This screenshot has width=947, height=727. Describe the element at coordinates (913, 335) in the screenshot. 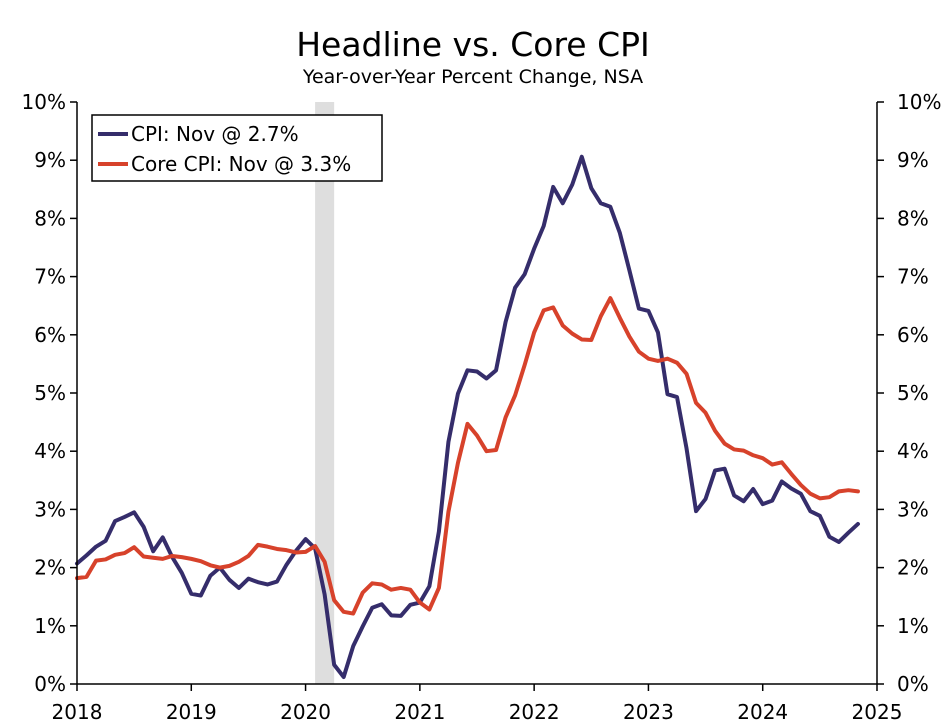

I see `y-tick-label-right: 6%` at that location.